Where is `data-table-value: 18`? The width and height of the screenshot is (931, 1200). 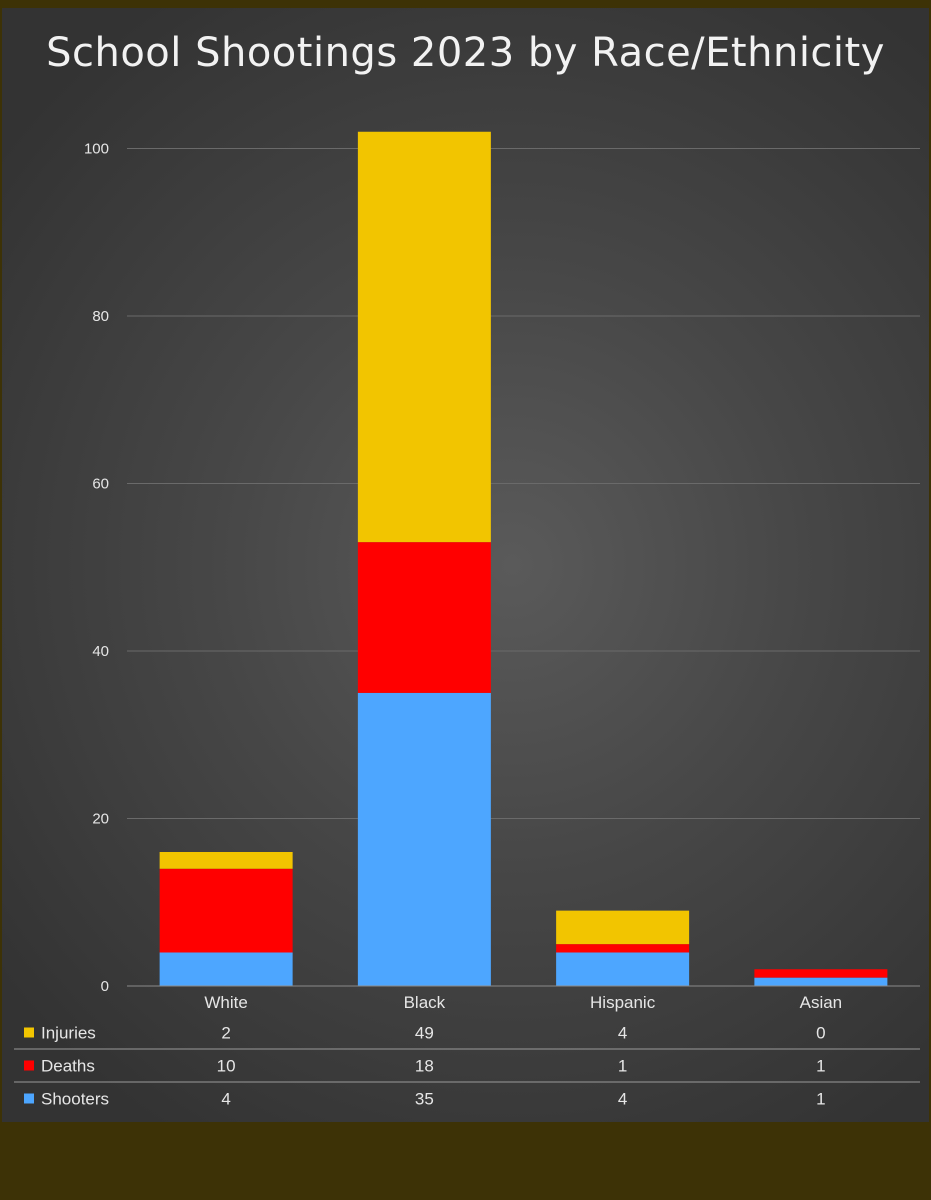
data-table-value: 18 is located at coordinates (424, 1066).